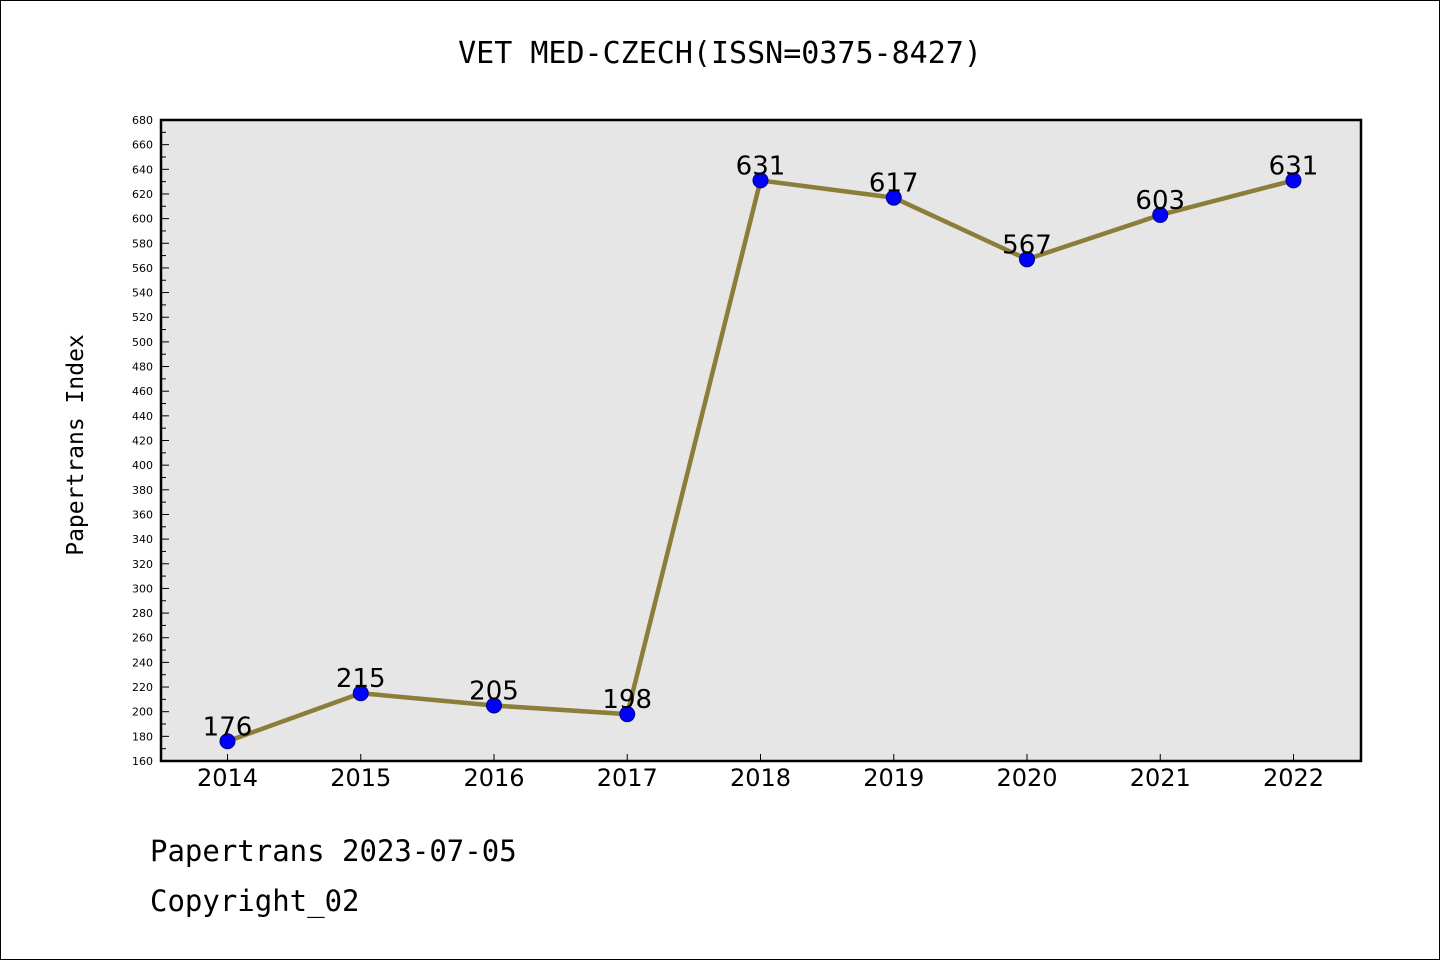 This screenshot has height=960, width=1440. Describe the element at coordinates (227, 778) in the screenshot. I see `x-tick-label: 2014` at that location.